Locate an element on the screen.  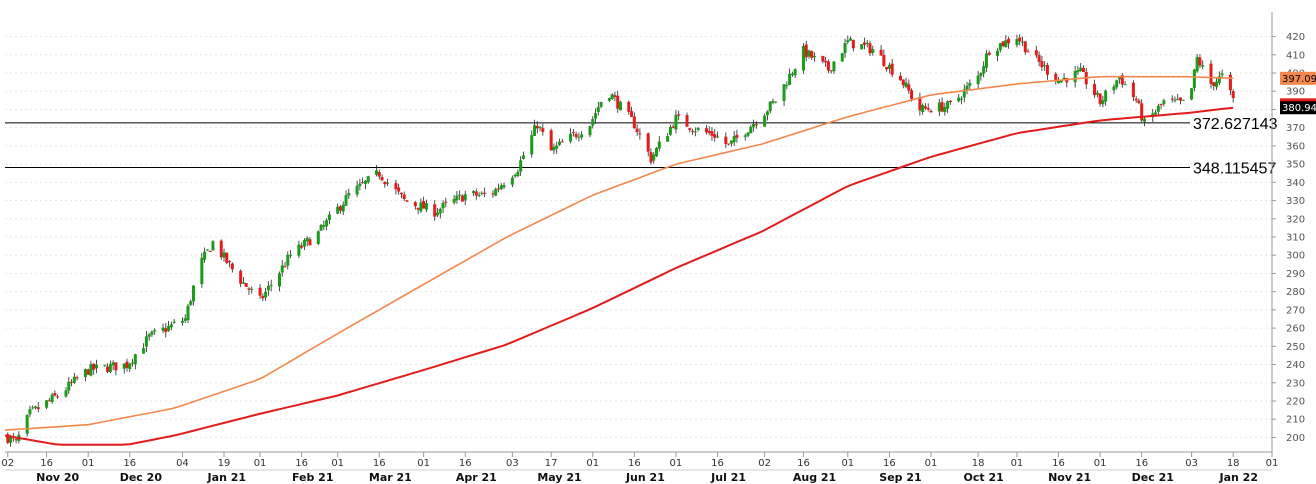
y-tick-label: 290 is located at coordinates (1295, 274).